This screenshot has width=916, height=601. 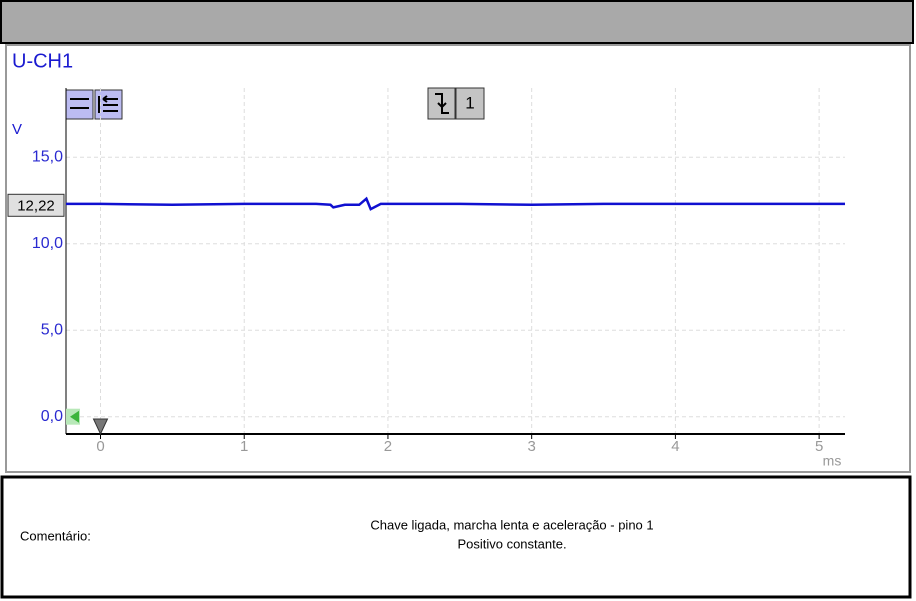 I want to click on zoom-buttons, so click(x=94, y=104).